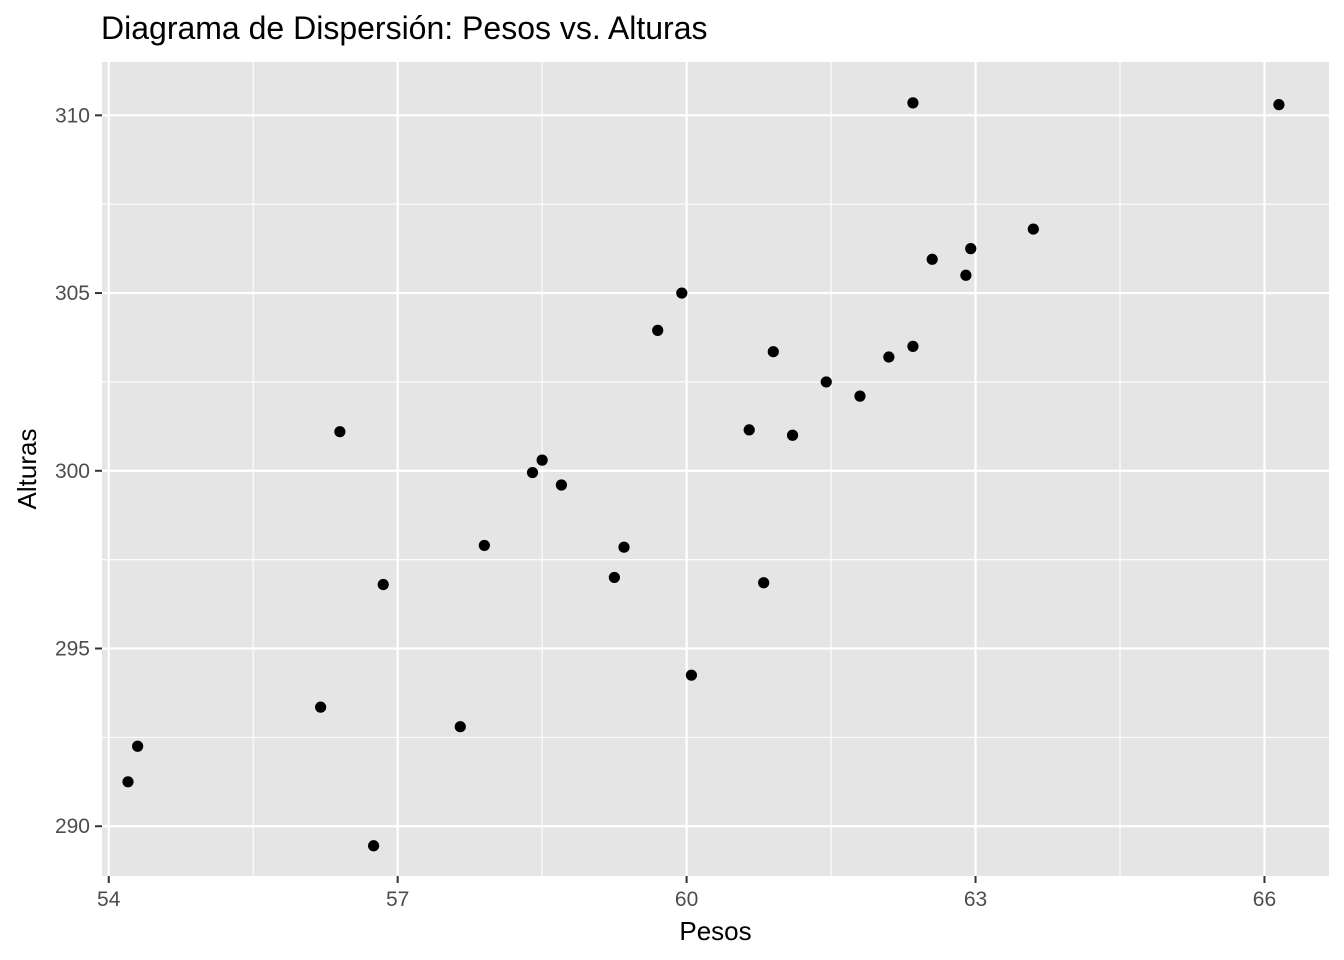 The image size is (1344, 960). What do you see at coordinates (72, 649) in the screenshot?
I see `y-tick-label: 295` at bounding box center [72, 649].